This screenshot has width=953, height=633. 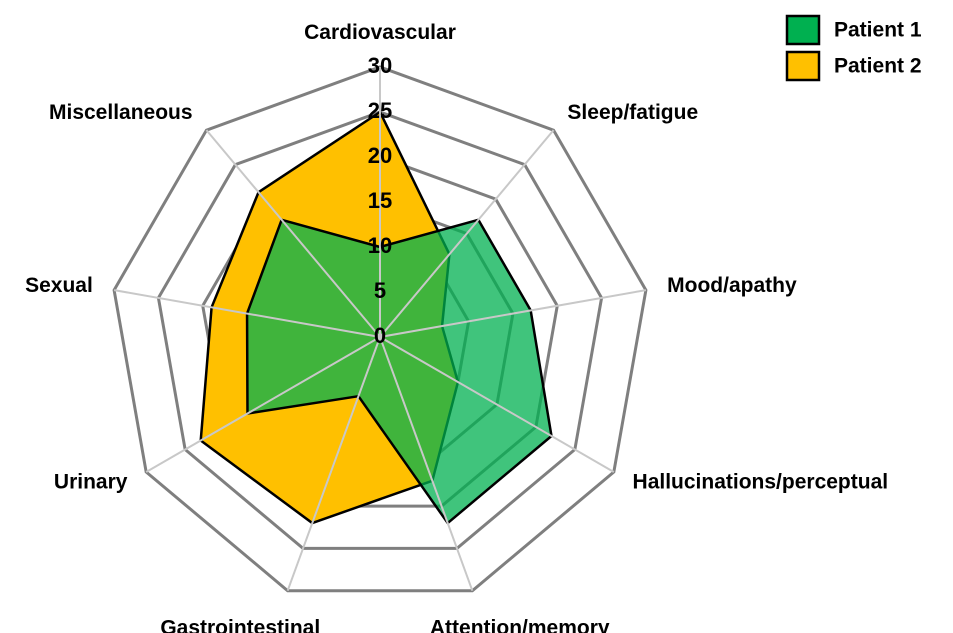 What do you see at coordinates (91, 481) in the screenshot?
I see `category-label: Urinary` at bounding box center [91, 481].